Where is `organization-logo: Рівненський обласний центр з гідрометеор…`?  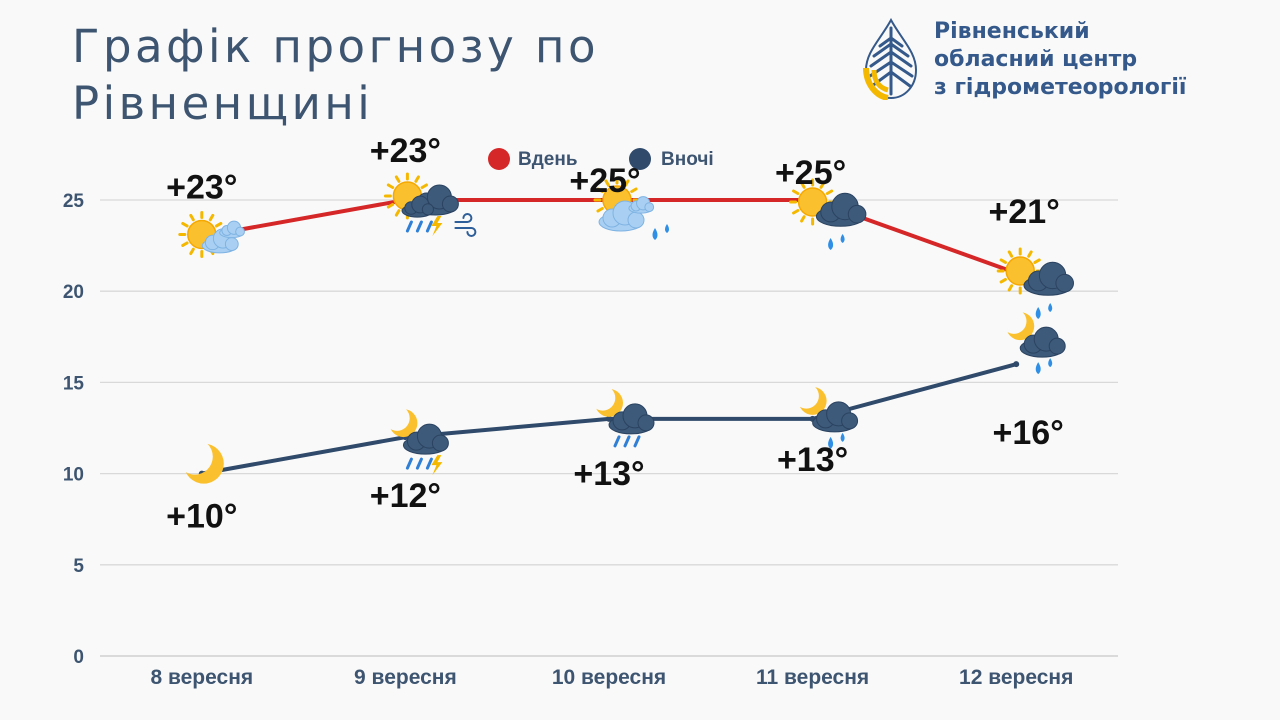
organization-logo: Рівненський обласний центр з гідрометеор… is located at coordinates (1052, 60).